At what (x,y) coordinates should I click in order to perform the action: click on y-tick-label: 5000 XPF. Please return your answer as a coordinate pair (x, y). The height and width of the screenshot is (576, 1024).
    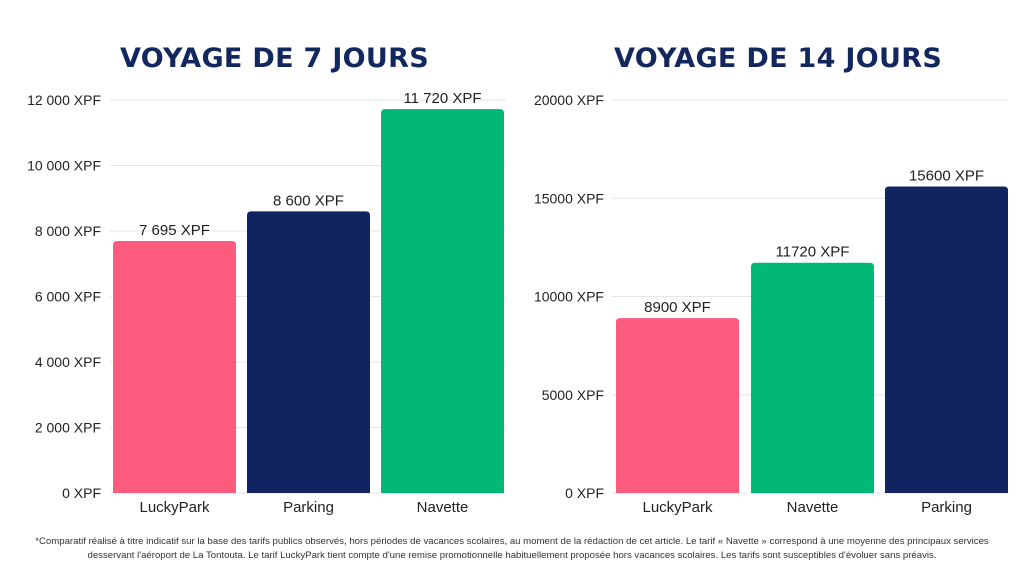
    Looking at the image, I should click on (573, 395).